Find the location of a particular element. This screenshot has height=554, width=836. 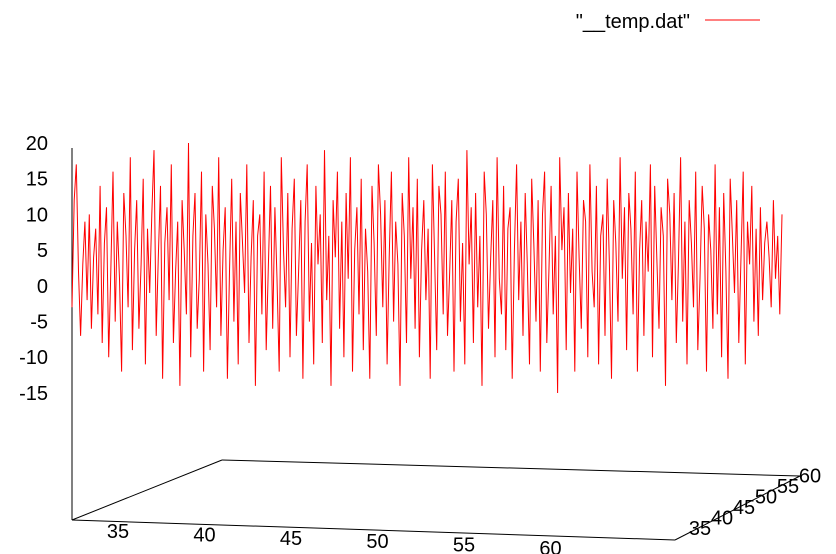

x-tick-group: 35 40 45 50 55 60 is located at coordinates (334, 537).